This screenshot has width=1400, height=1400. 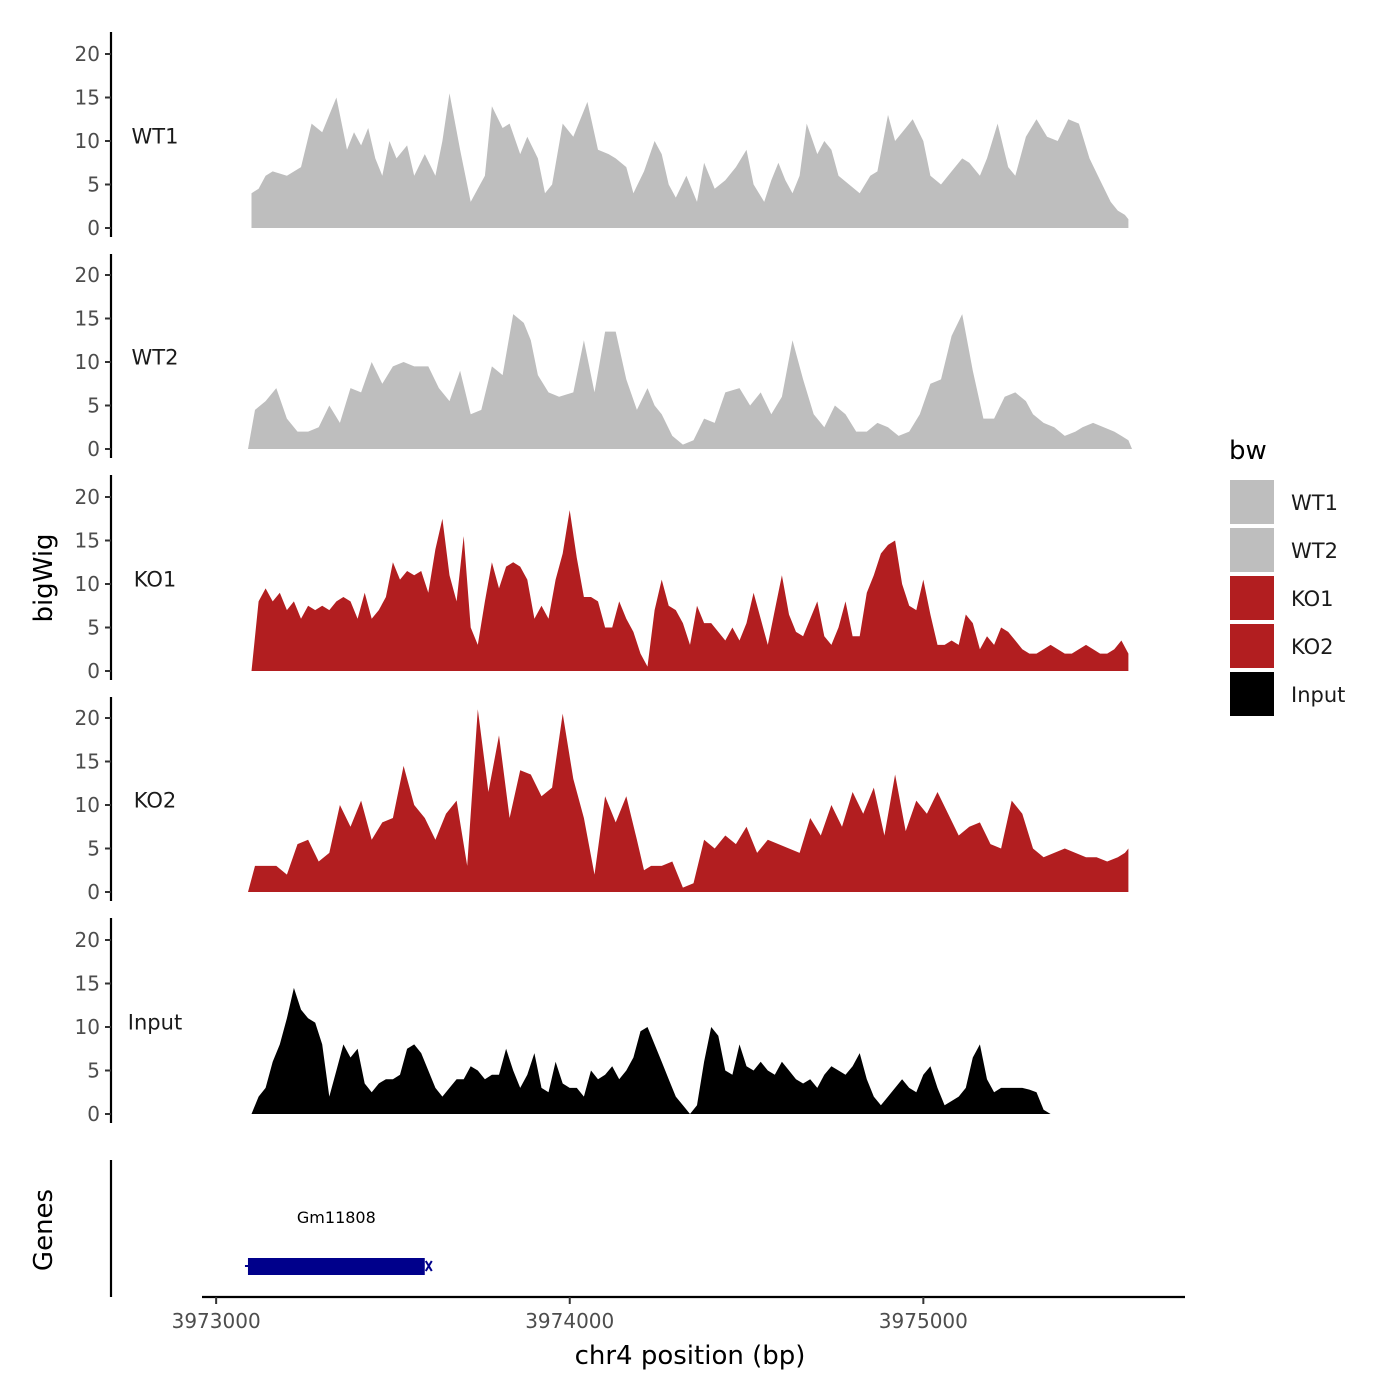 I want to click on track-wt2: 0 5 10 15 20 WT2, so click(x=603, y=357).